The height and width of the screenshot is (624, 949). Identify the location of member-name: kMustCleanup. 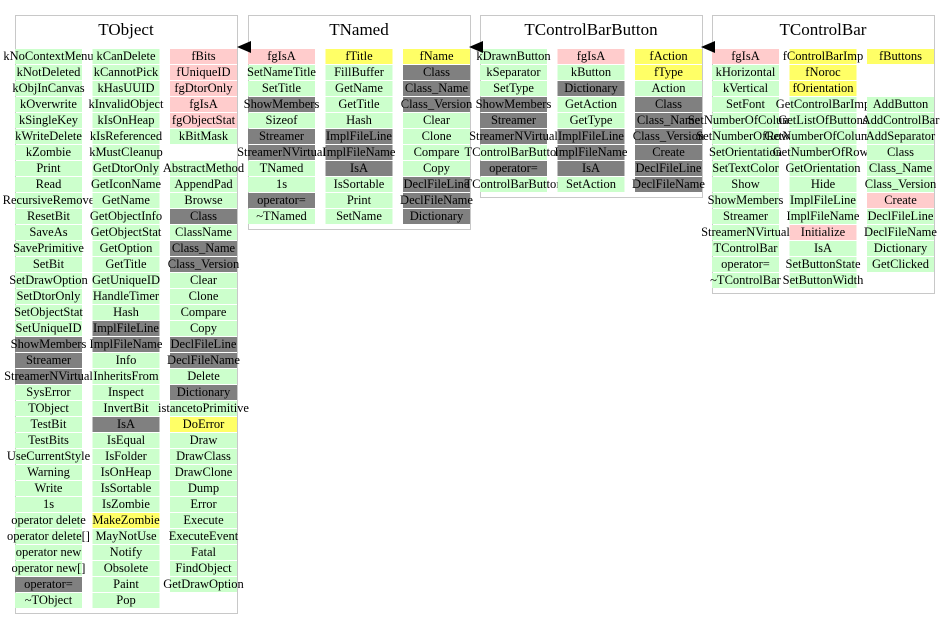
(126, 152).